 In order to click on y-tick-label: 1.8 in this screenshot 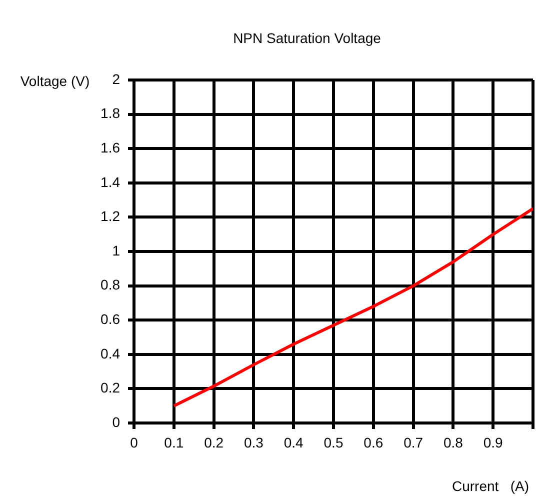, I will do `click(110, 113)`.